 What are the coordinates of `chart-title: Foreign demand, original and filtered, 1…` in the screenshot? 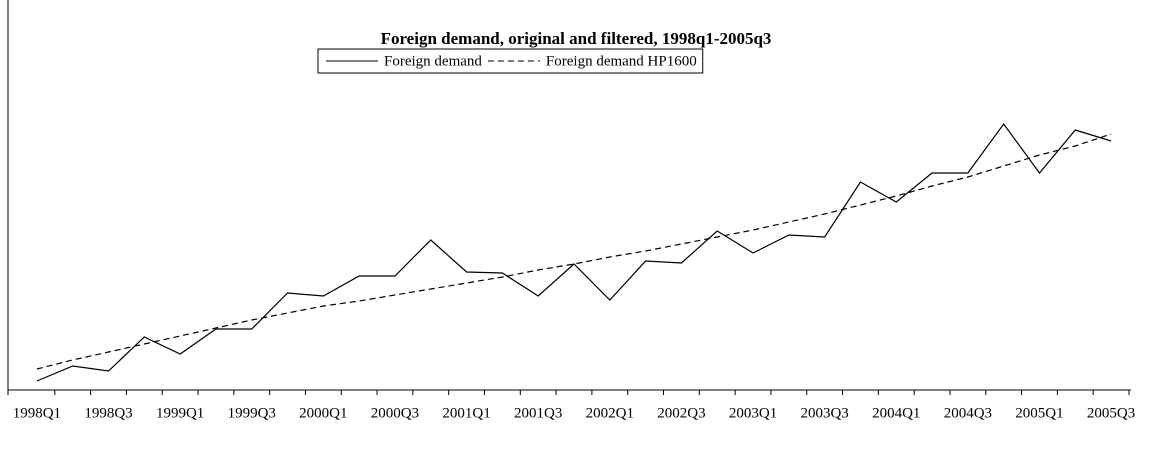 It's located at (576, 38).